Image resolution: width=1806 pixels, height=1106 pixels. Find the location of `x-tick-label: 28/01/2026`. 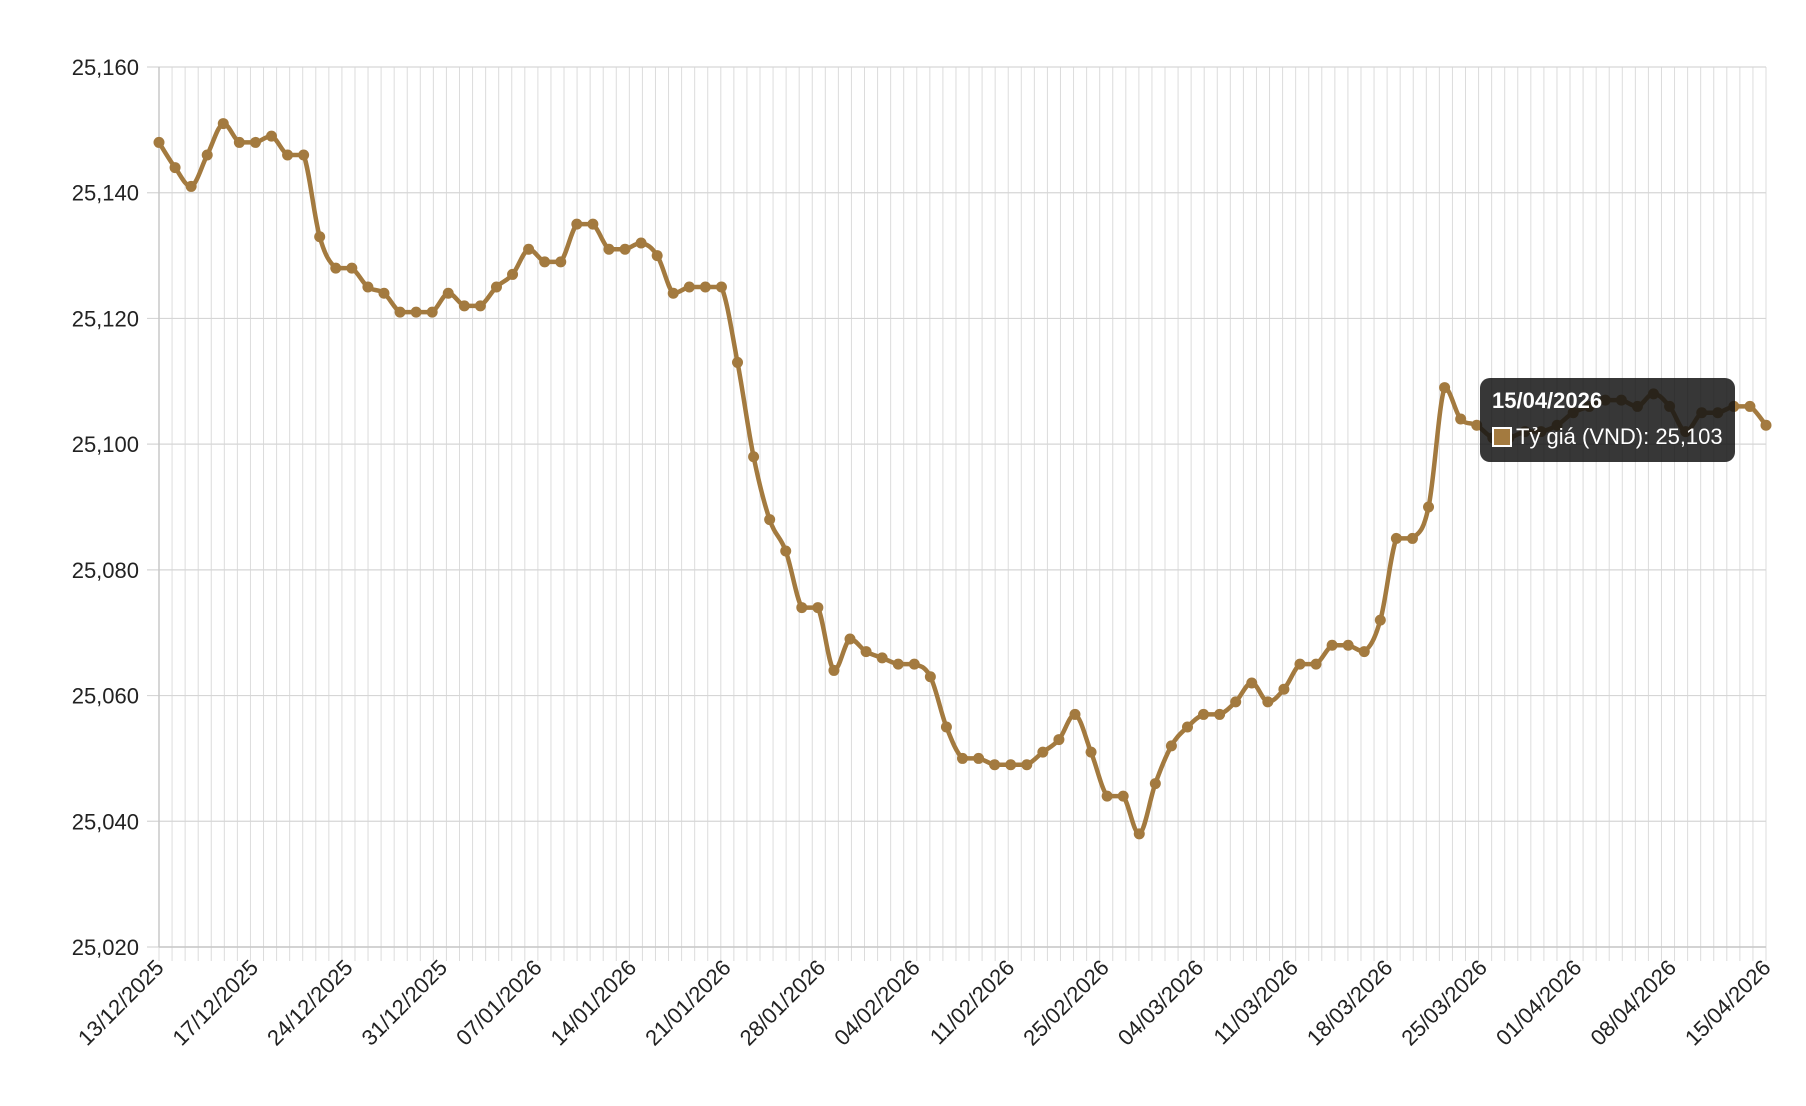

x-tick-label: 28/01/2026 is located at coordinates (783, 1003).